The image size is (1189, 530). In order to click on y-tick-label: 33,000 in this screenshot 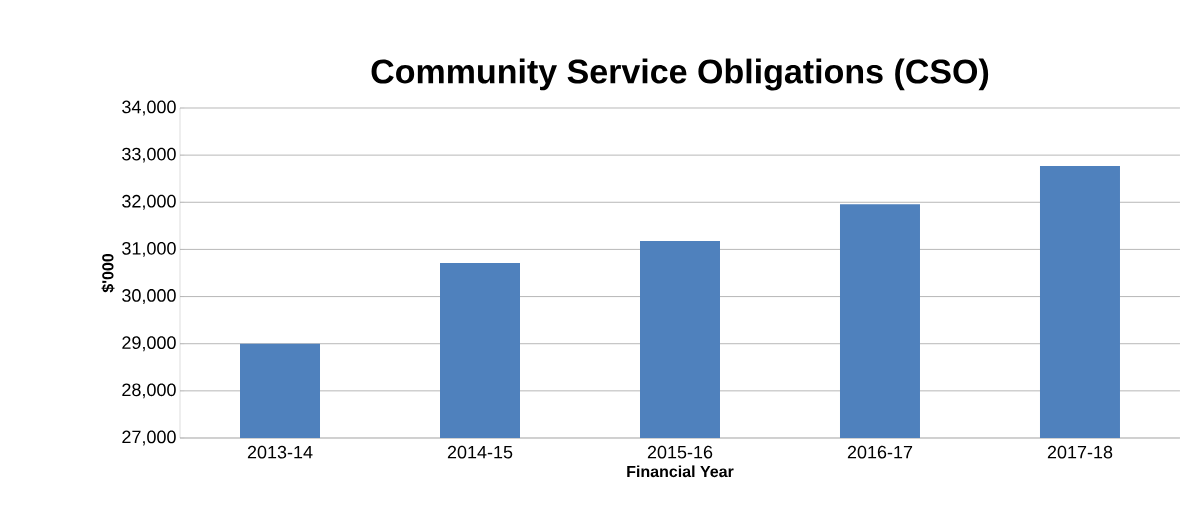, I will do `click(149, 155)`.